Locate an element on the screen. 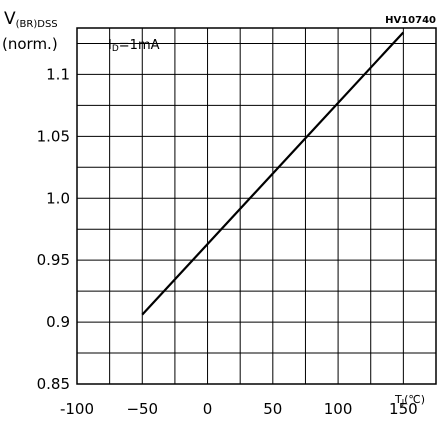 The image size is (447, 421). y-tick-label: 0.9 is located at coordinates (58, 322).